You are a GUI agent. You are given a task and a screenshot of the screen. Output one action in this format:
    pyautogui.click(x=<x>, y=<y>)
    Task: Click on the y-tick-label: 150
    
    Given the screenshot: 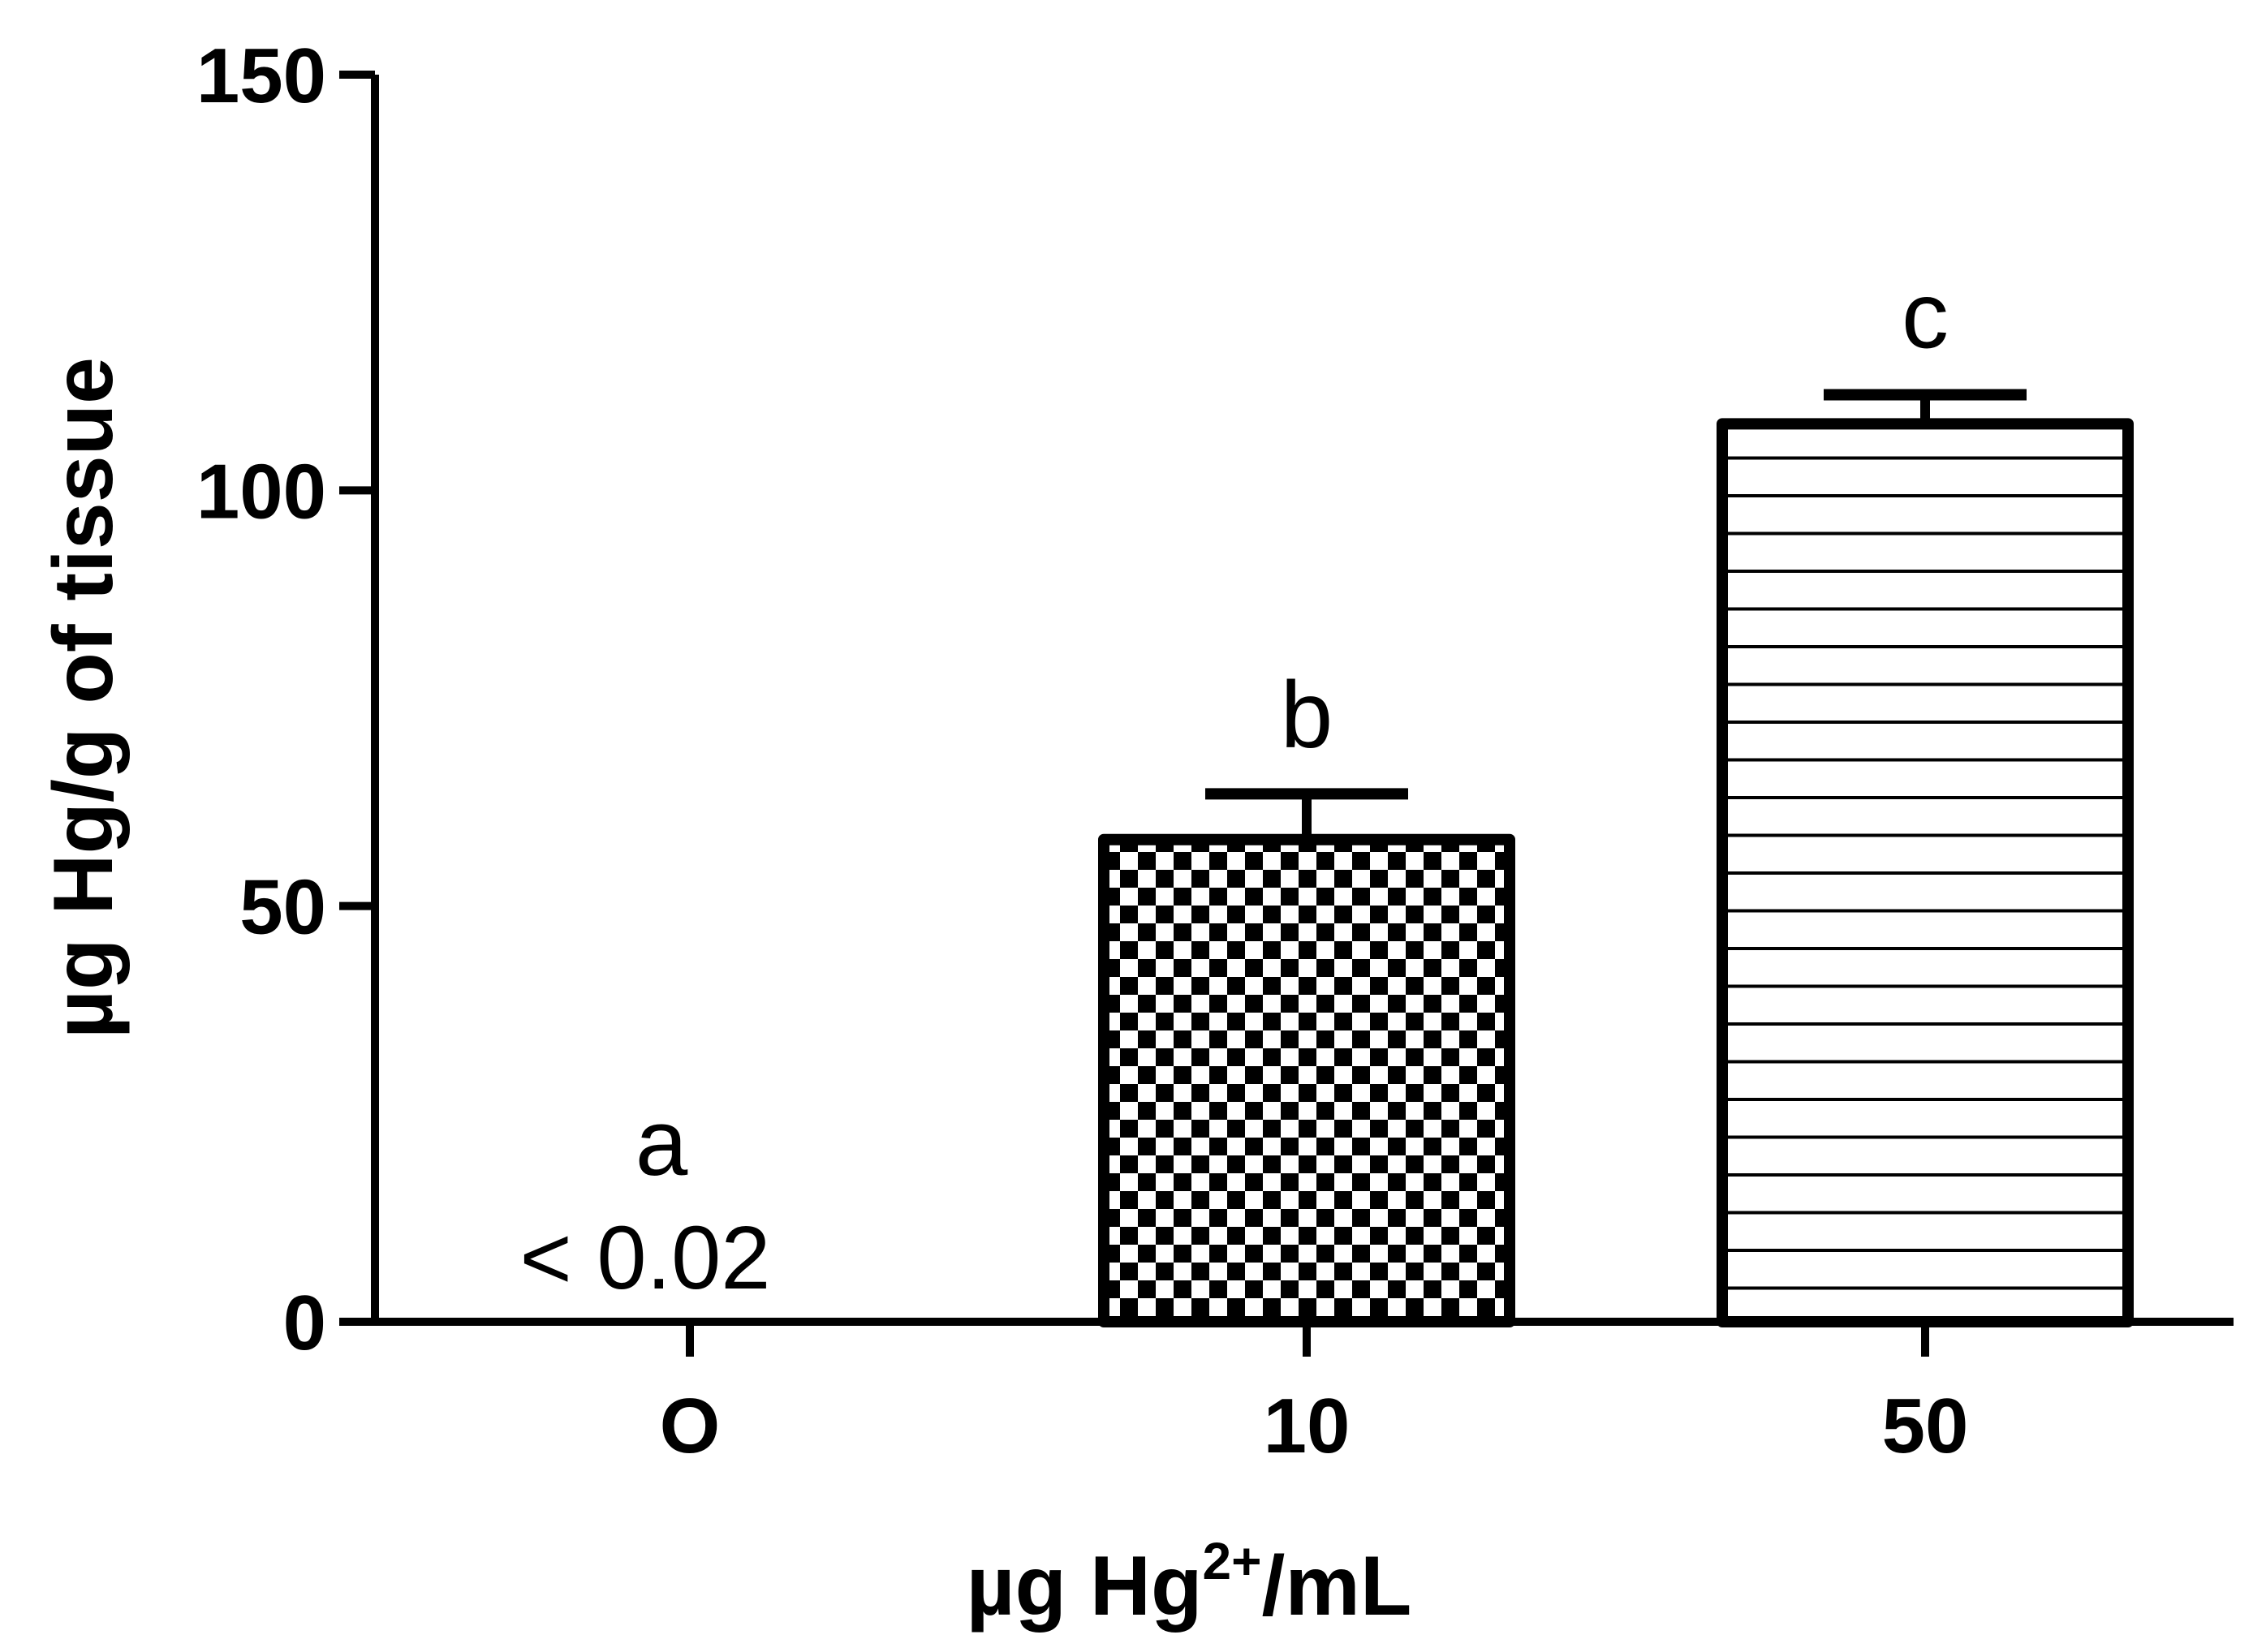 What is the action you would take?
    pyautogui.click(x=261, y=75)
    